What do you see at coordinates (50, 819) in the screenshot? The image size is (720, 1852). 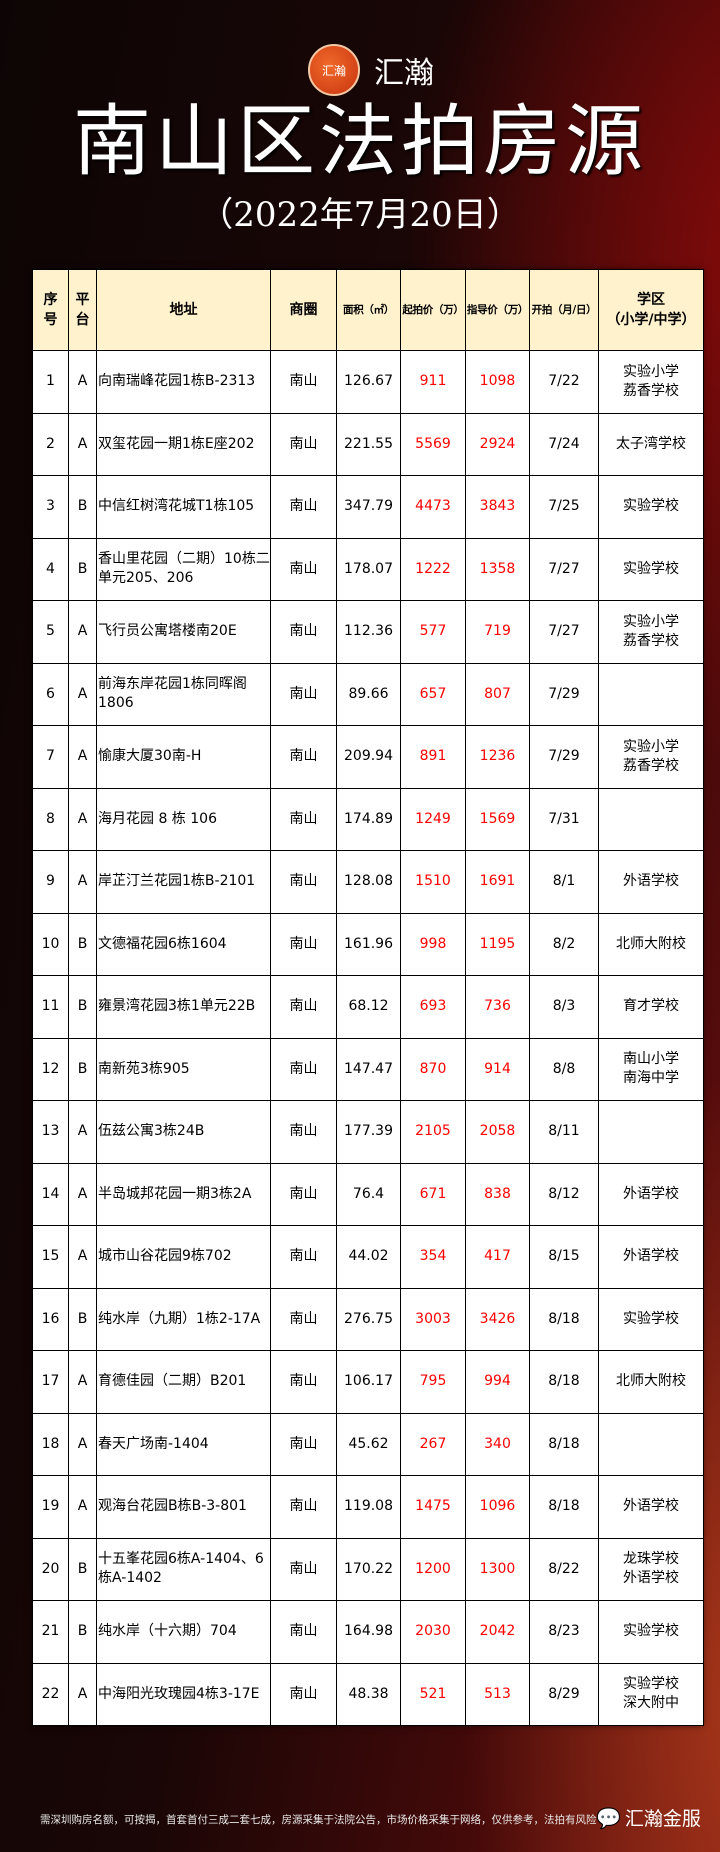 I see `cell-index: 8` at bounding box center [50, 819].